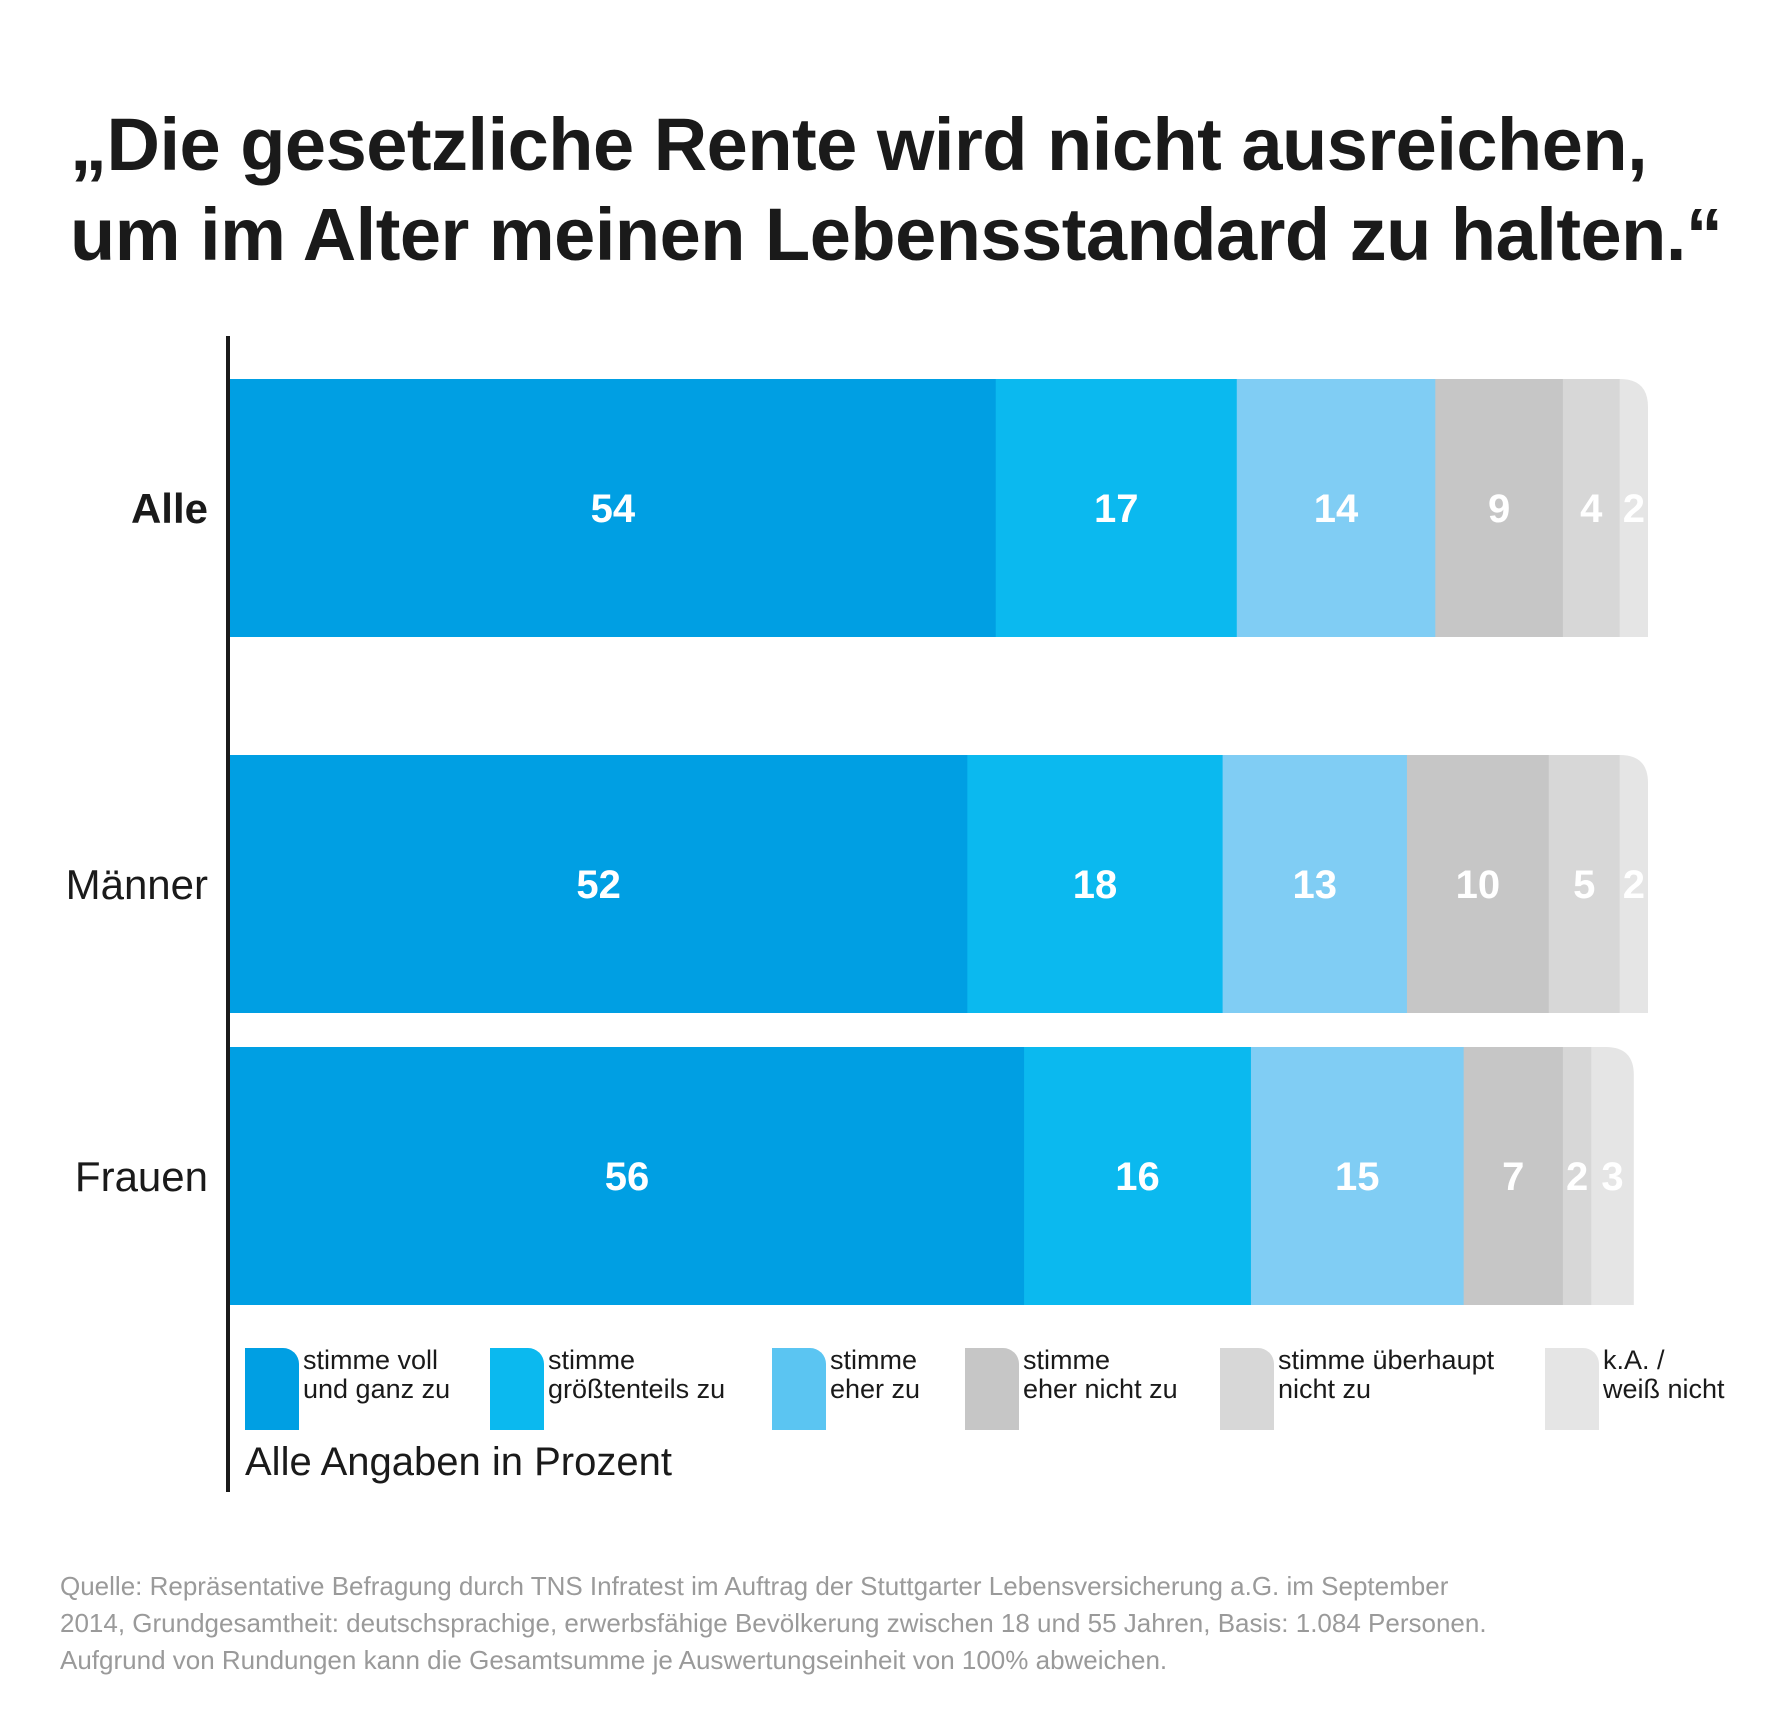  I want to click on legend-label: stimme voll und ganz zu, so click(376, 1375).